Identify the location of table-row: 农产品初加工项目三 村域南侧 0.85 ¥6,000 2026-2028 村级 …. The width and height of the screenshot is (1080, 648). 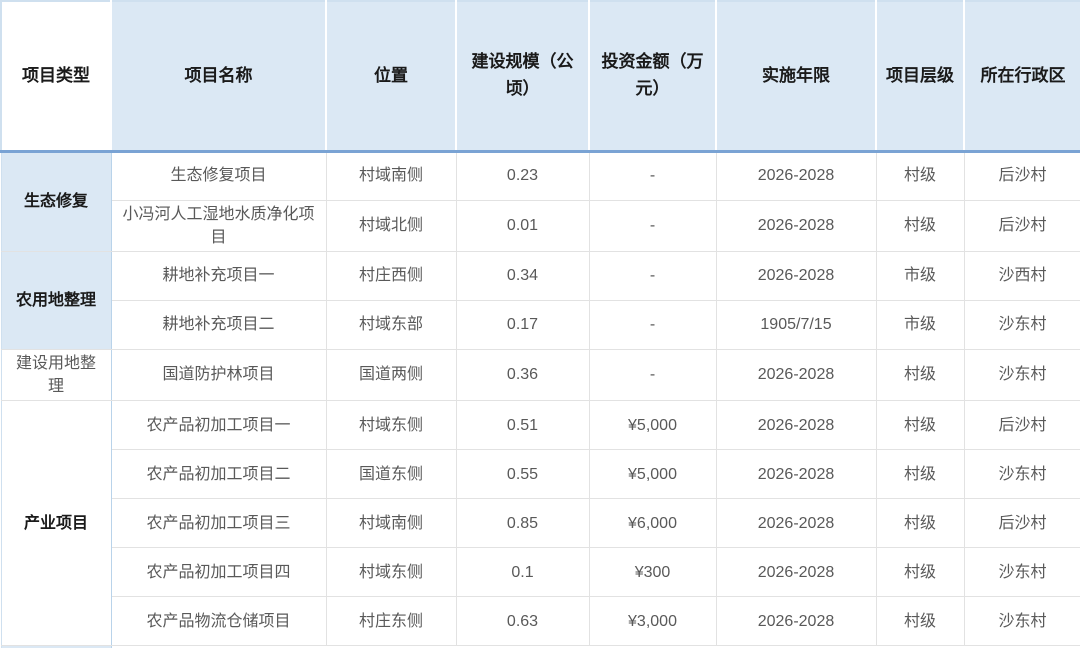
(540, 523).